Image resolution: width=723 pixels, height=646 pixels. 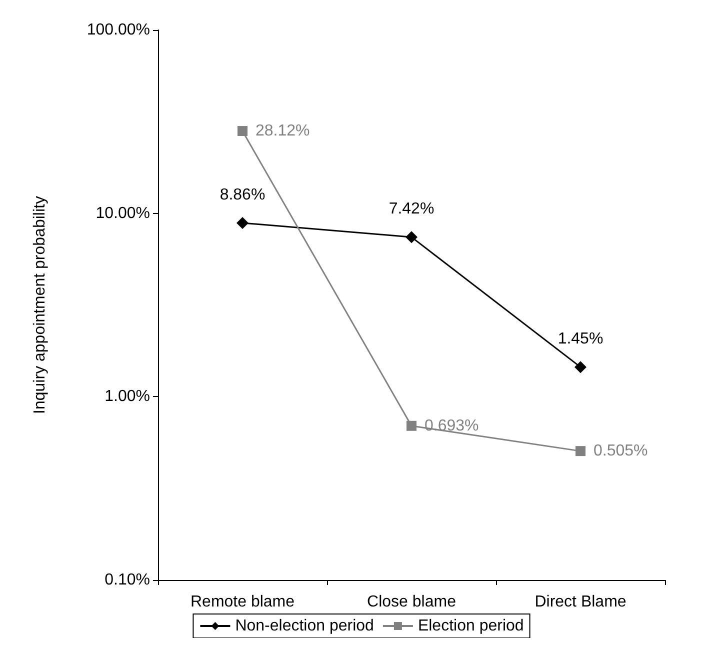 What do you see at coordinates (127, 397) in the screenshot?
I see `y-tick-label: 1.00%` at bounding box center [127, 397].